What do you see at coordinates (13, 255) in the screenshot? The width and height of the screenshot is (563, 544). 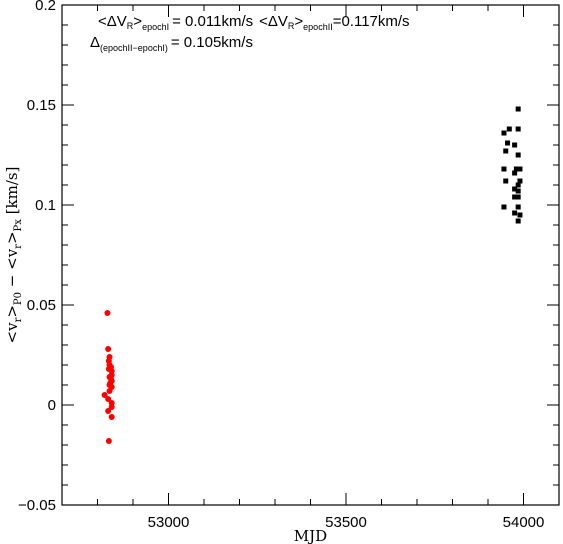 I see `y-axis-title: <vr>P0 − <vr>Px [km/s]` at bounding box center [13, 255].